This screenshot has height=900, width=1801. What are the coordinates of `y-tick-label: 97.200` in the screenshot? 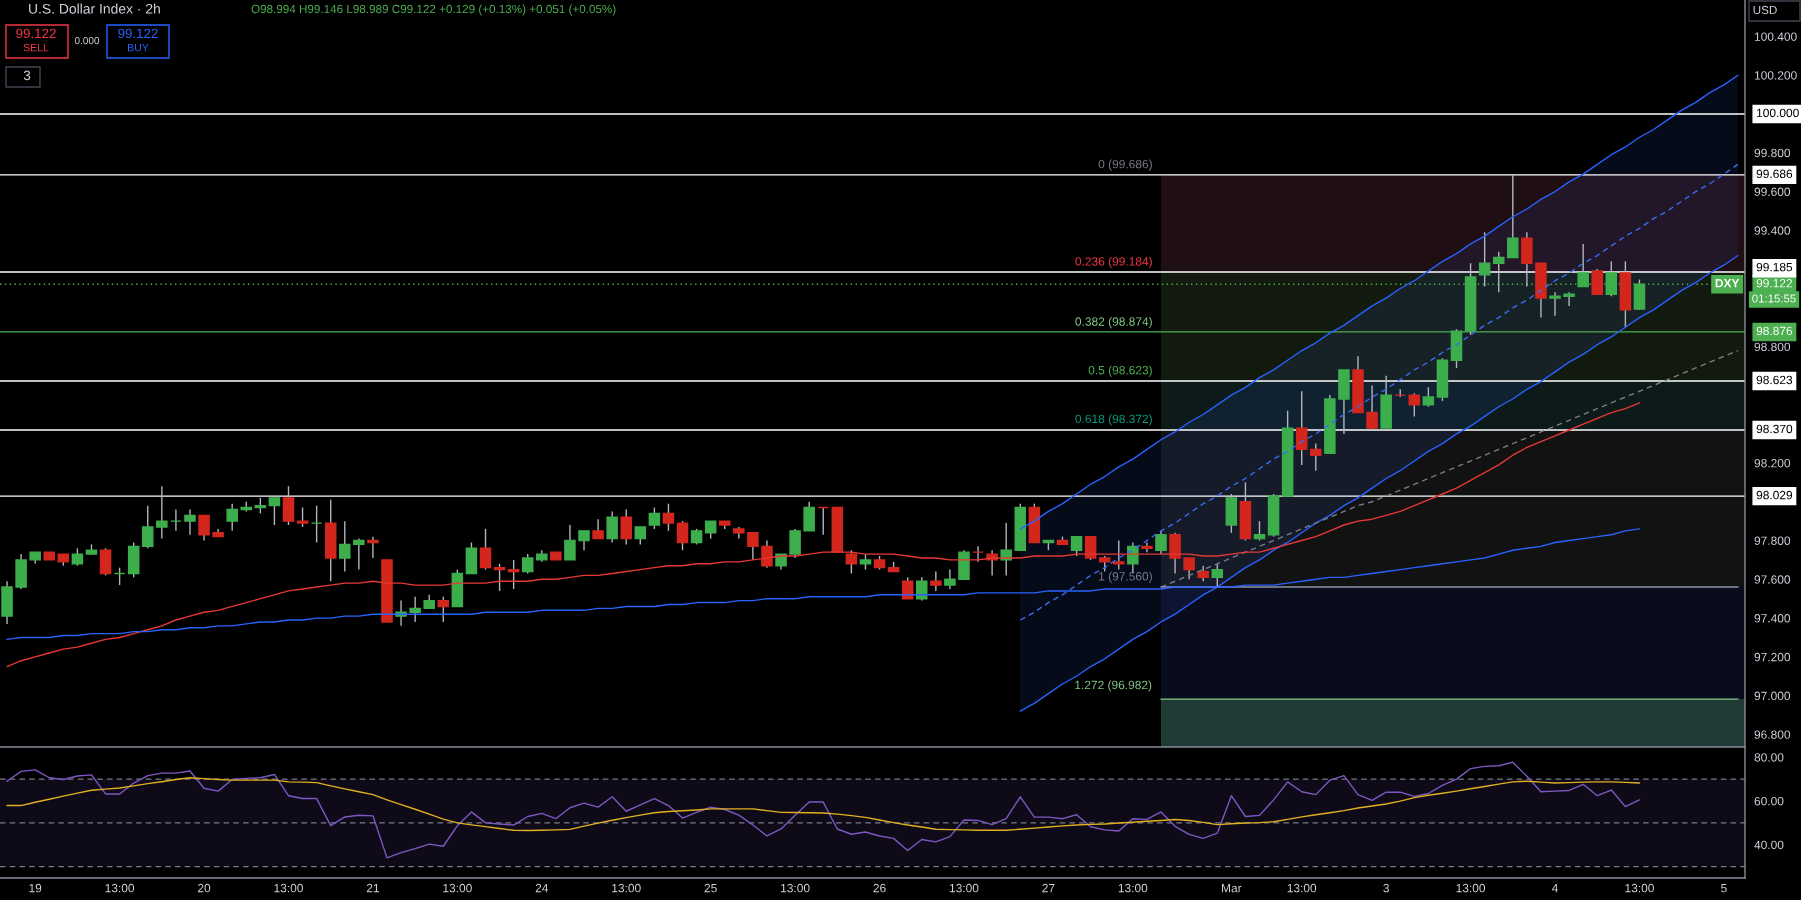 It's located at (1772, 657).